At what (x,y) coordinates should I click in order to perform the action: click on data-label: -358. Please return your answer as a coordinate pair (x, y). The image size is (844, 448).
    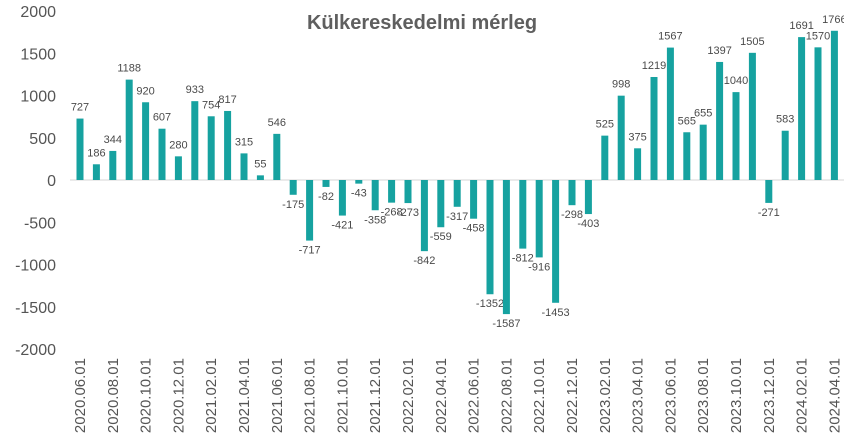
    Looking at the image, I should click on (375, 220).